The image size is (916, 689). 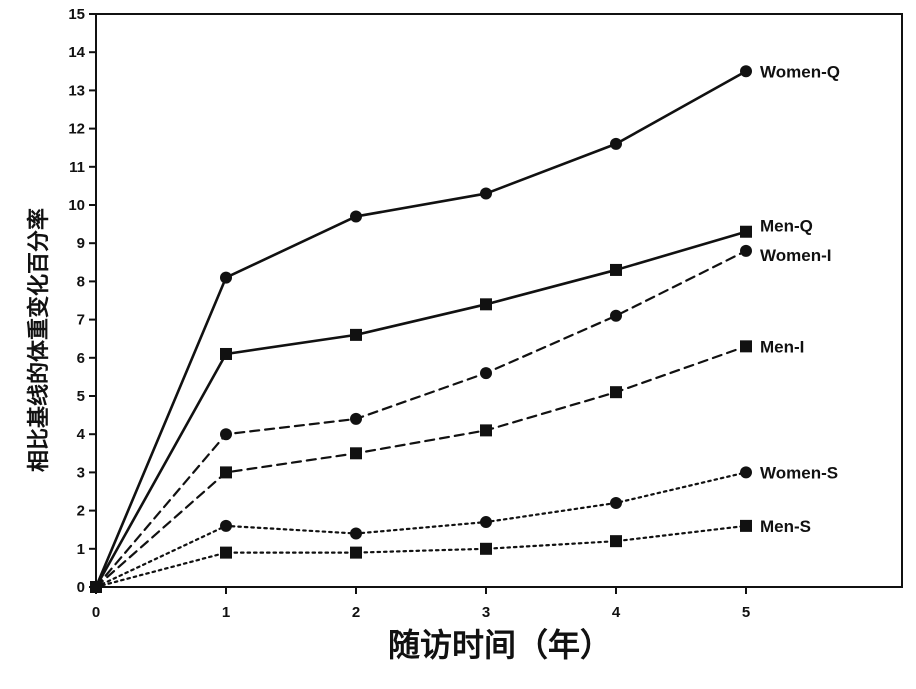 I want to click on series-label-women-q: Women-Q, so click(x=800, y=71).